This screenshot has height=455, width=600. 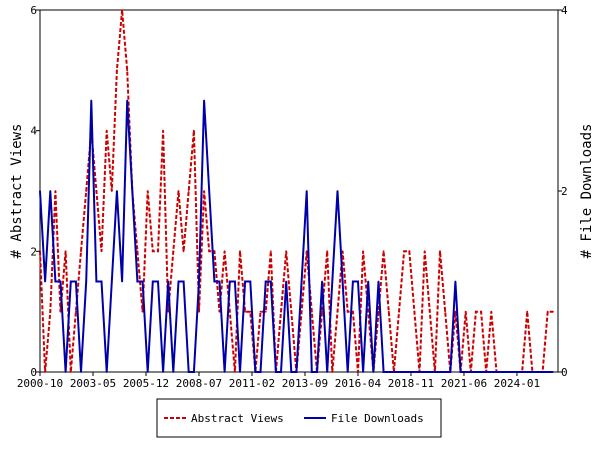 I want to click on x-tick-label: 2018-11, so click(x=411, y=383).